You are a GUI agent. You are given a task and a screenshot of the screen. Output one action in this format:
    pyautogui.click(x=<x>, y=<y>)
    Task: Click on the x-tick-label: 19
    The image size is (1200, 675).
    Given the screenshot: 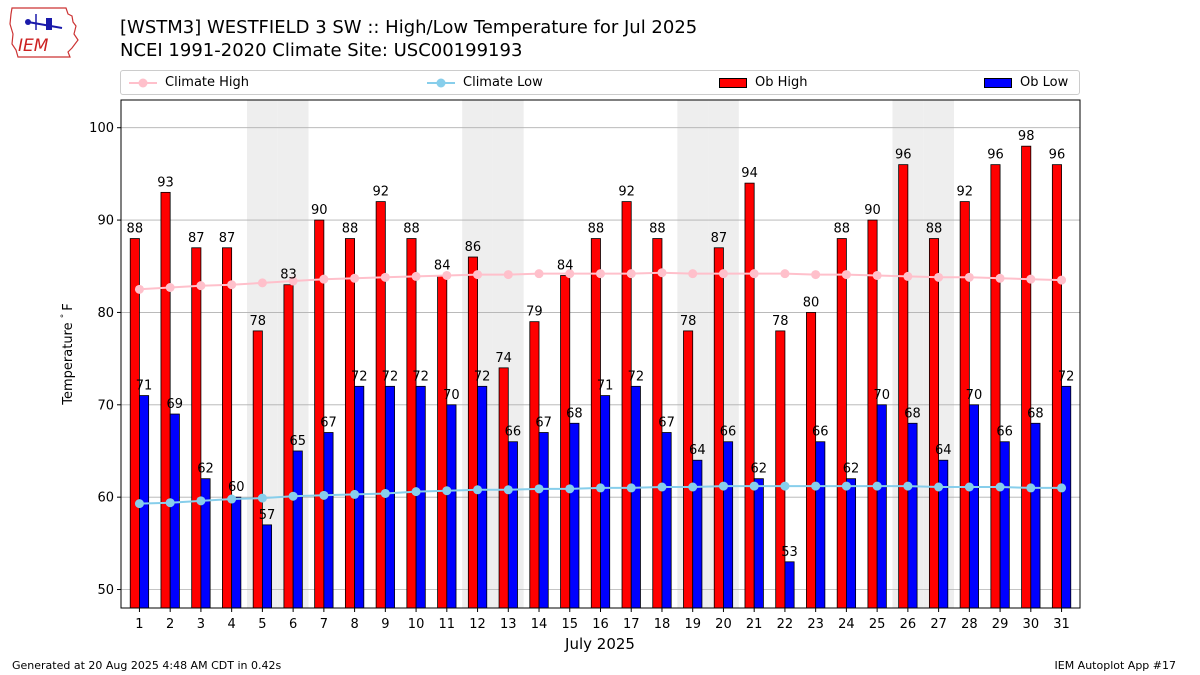 What is the action you would take?
    pyautogui.click(x=692, y=624)
    